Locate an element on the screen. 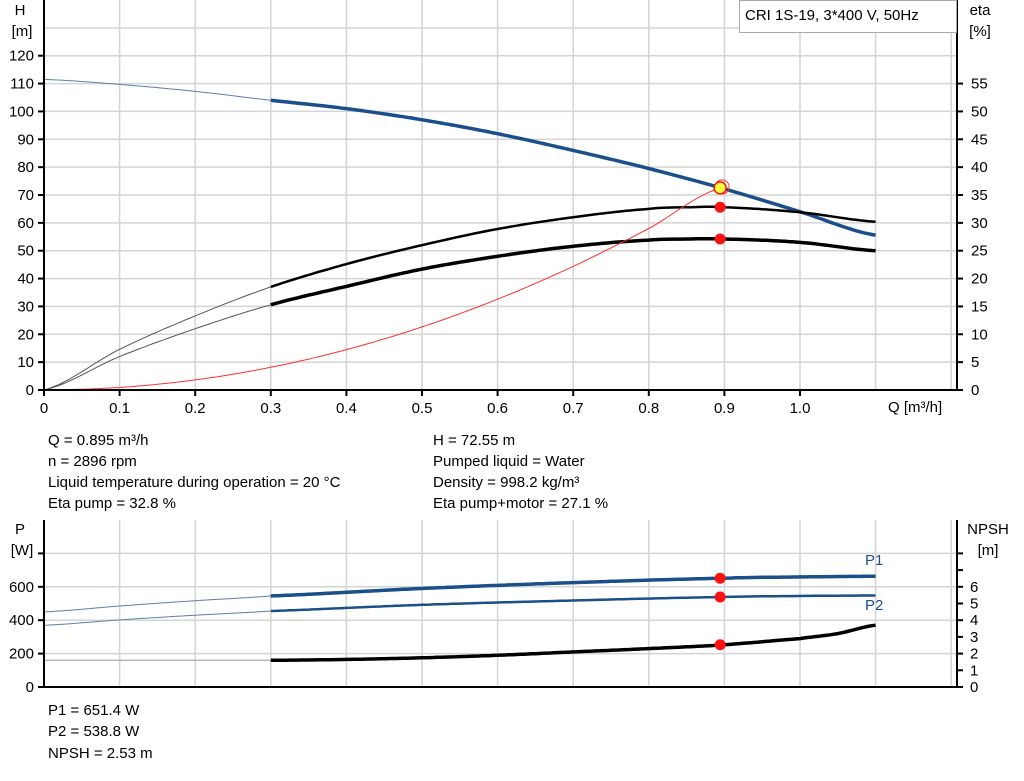 This screenshot has height=781, width=1024. legend-box: CRI 1S-19, 3*400 V, 50Hz is located at coordinates (848, 16).